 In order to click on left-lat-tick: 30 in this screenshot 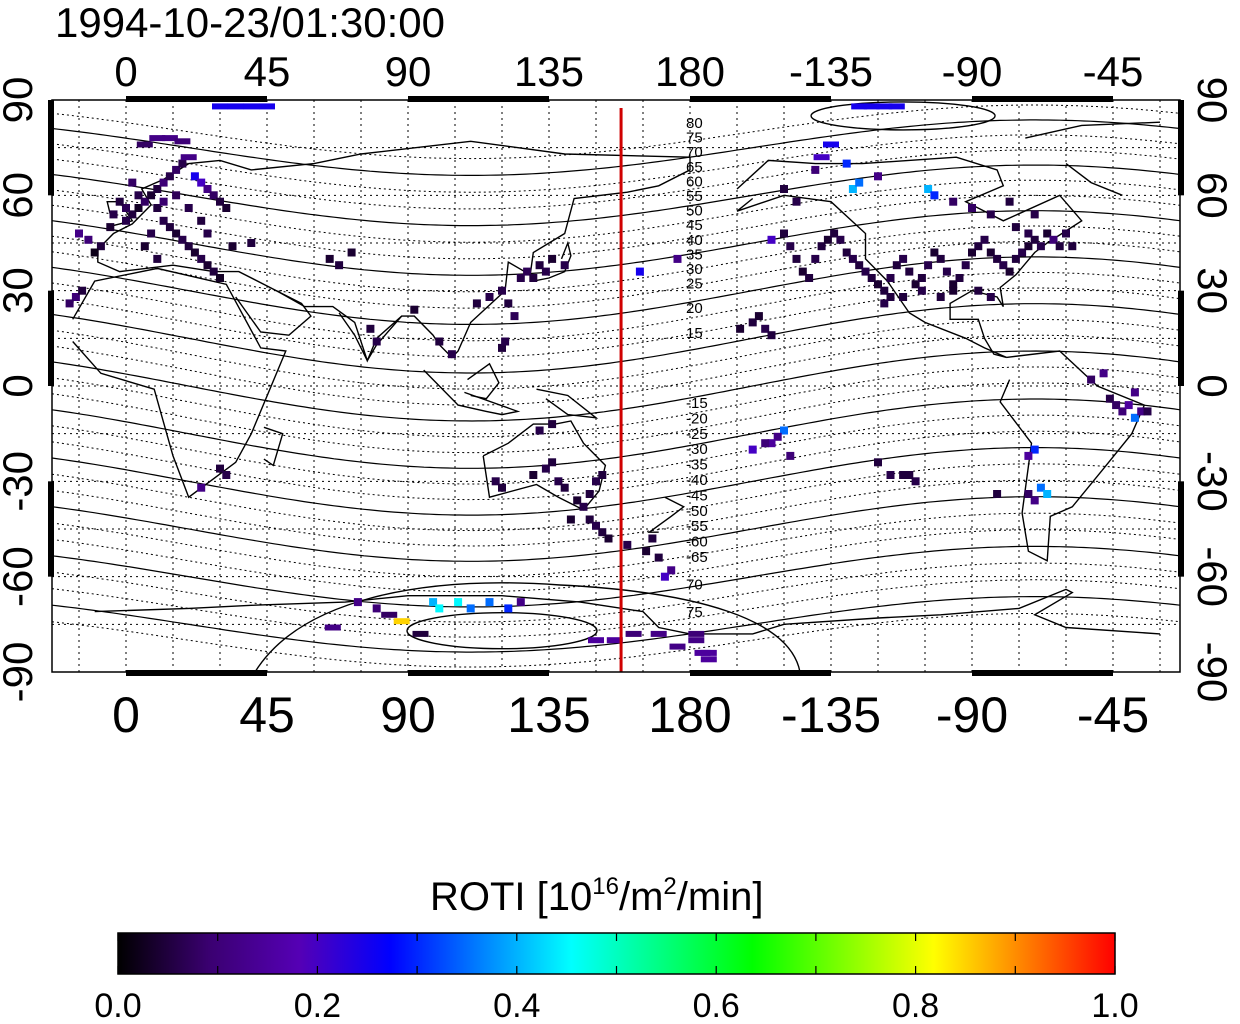, I will do `click(20, 290)`.